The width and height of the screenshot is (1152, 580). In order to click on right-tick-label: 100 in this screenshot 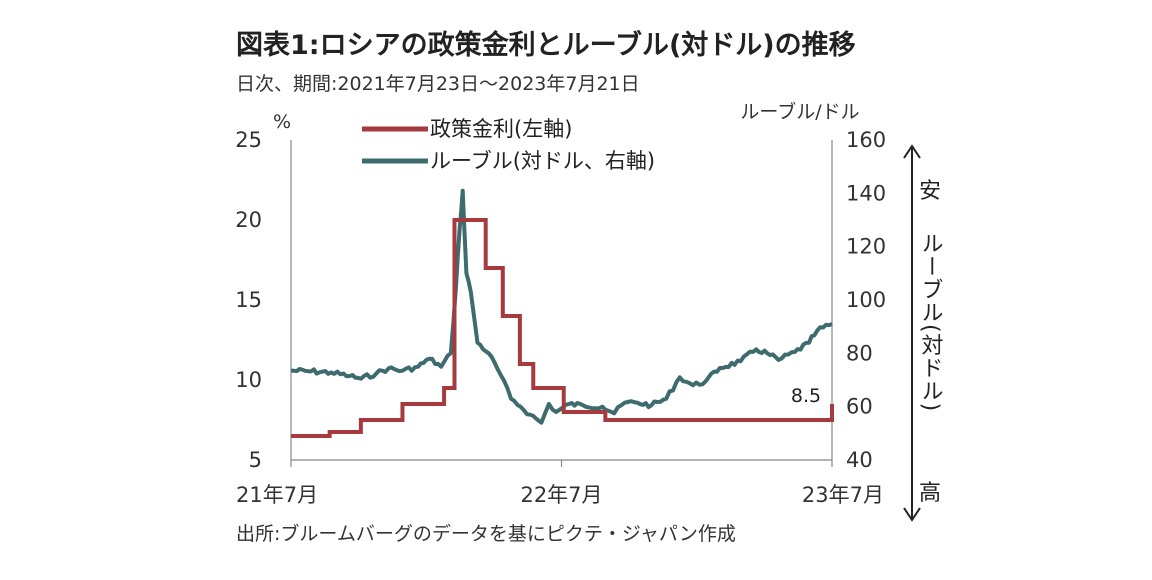, I will do `click(866, 300)`.